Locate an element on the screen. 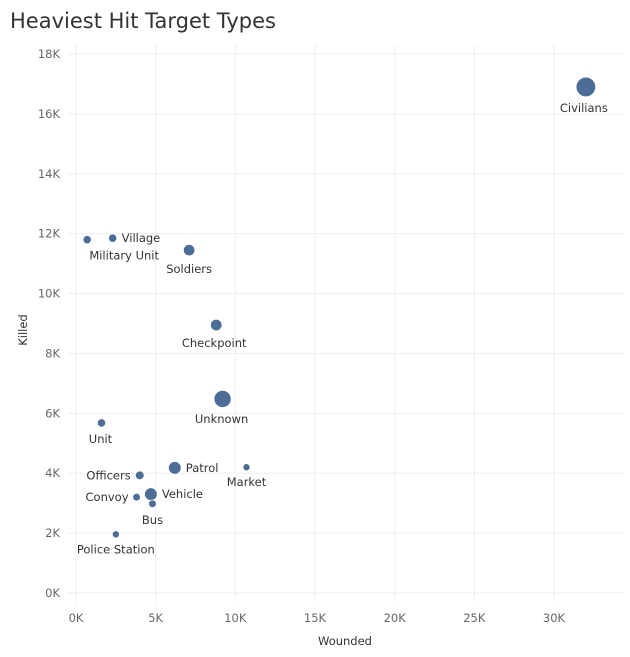 The image size is (630, 657). point-label: Village is located at coordinates (141, 238).